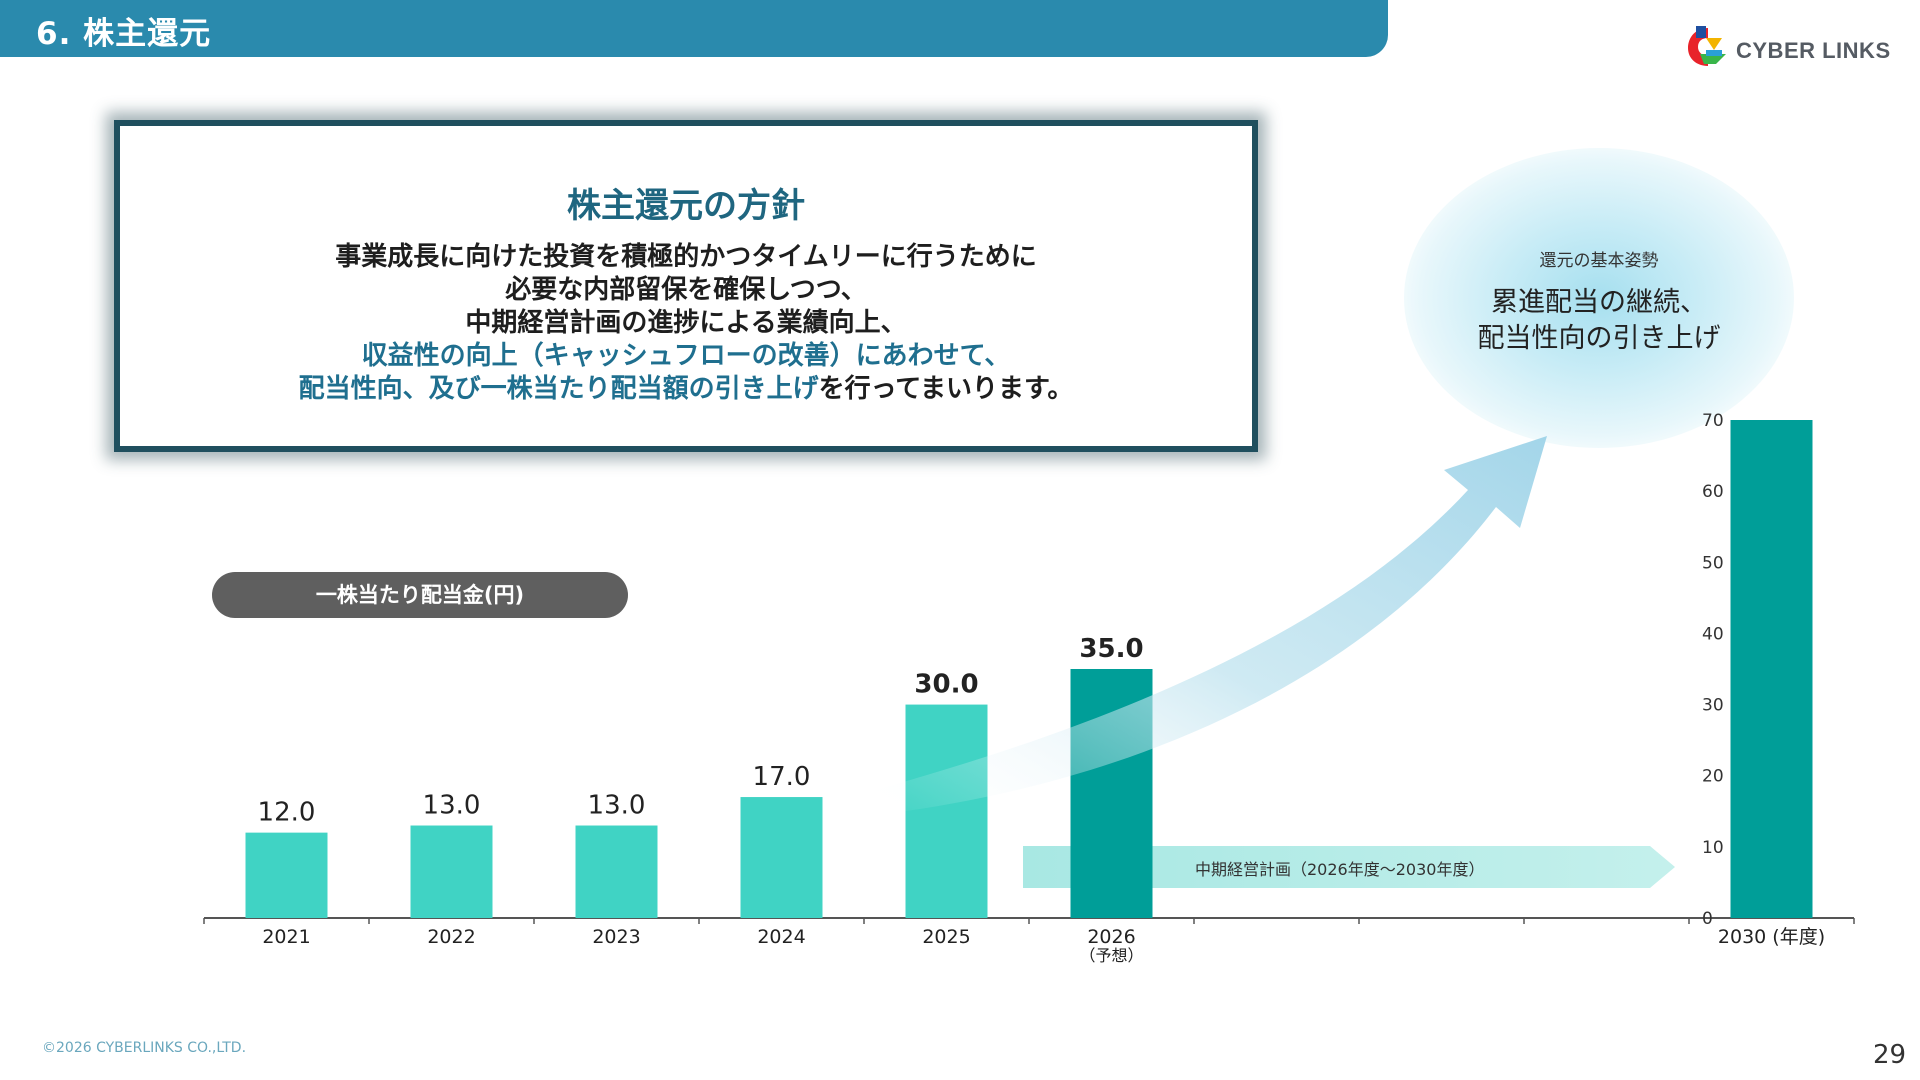 The width and height of the screenshot is (1920, 1080). What do you see at coordinates (451, 937) in the screenshot?
I see `x-tick-label-2022: 2022` at bounding box center [451, 937].